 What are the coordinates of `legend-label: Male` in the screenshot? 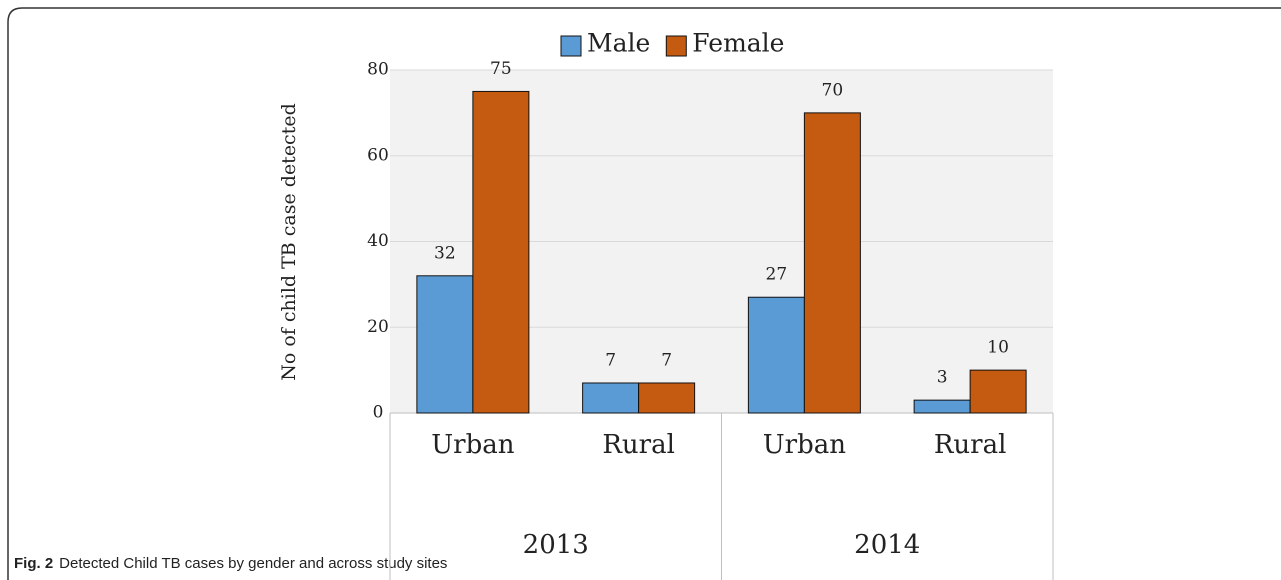 It's located at (618, 43).